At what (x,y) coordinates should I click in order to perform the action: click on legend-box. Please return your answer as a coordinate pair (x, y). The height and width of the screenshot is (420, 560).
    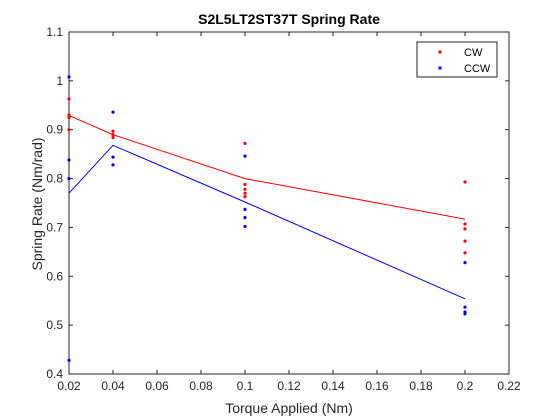
    Looking at the image, I should click on (457, 59).